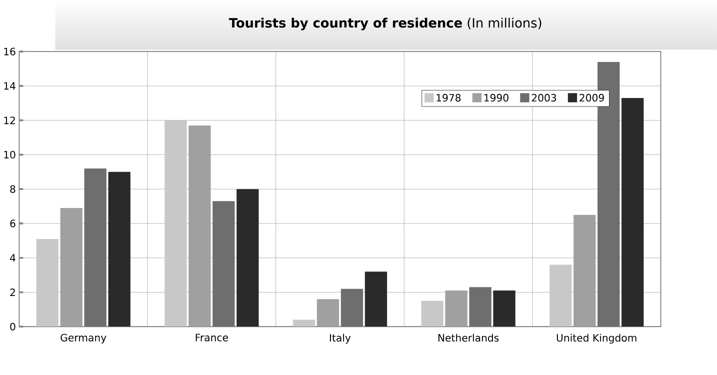  What do you see at coordinates (496, 98) in the screenshot?
I see `legend-label: 1990` at bounding box center [496, 98].